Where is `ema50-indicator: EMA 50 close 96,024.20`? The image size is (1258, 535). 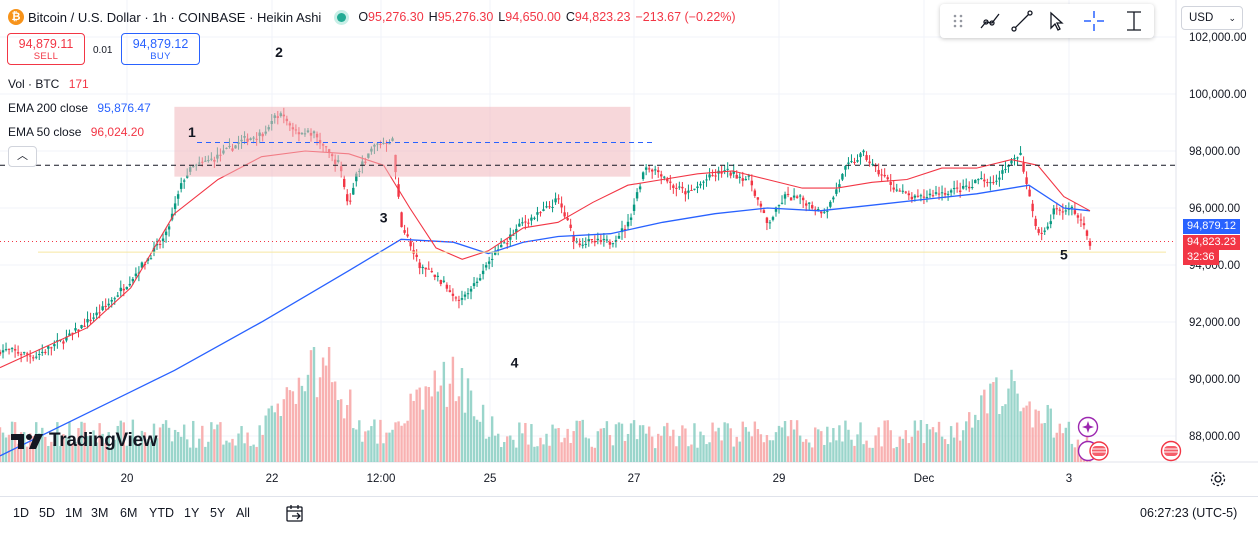 ema50-indicator: EMA 50 close 96,024.20 is located at coordinates (76, 132).